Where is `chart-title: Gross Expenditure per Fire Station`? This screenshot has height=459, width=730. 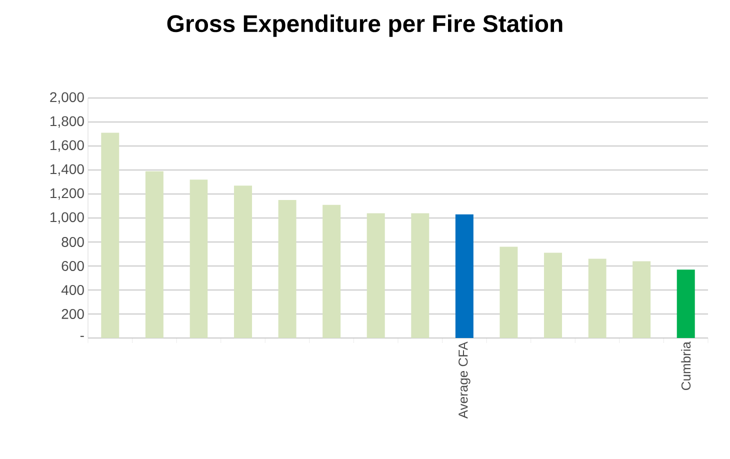 chart-title: Gross Expenditure per Fire Station is located at coordinates (364, 25).